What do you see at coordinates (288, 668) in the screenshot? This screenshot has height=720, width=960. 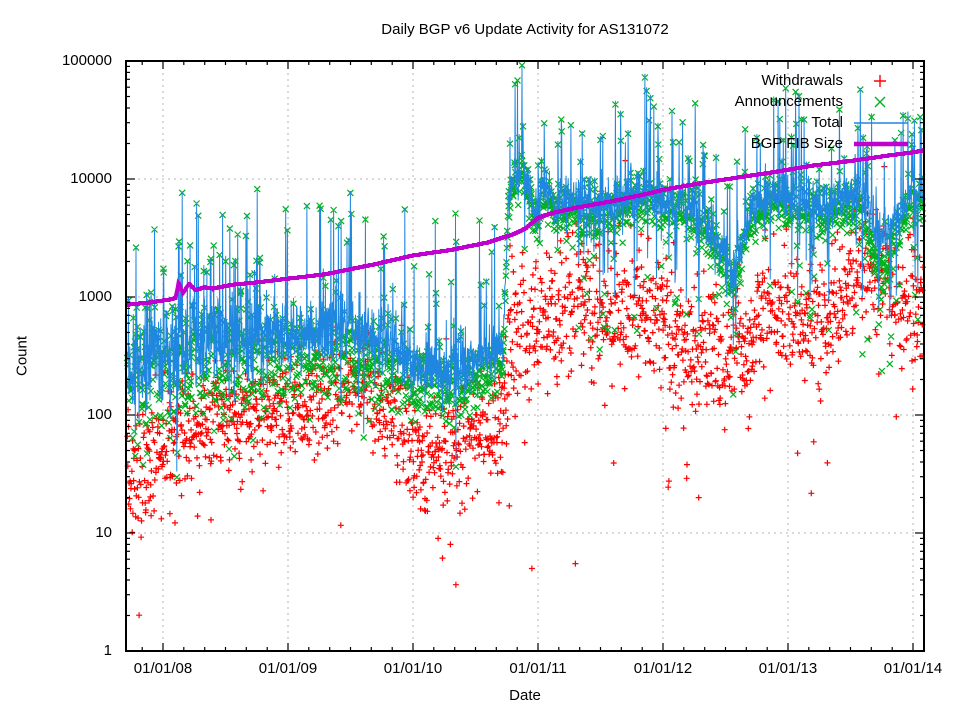 I see `x-tick-label: 01/01/09` at bounding box center [288, 668].